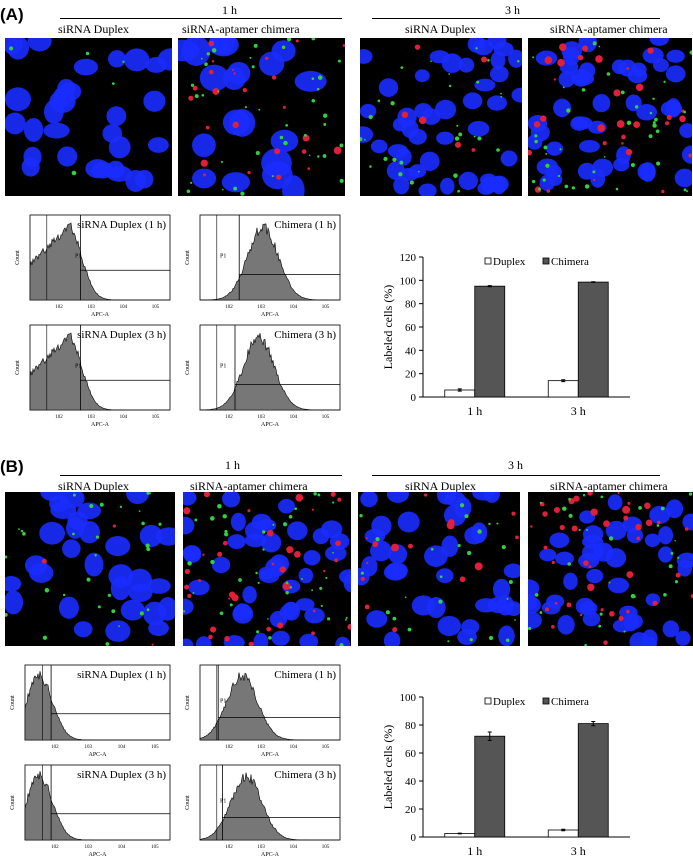  What do you see at coordinates (91, 307) in the screenshot?
I see `x-tick-label: 103` at bounding box center [91, 307].